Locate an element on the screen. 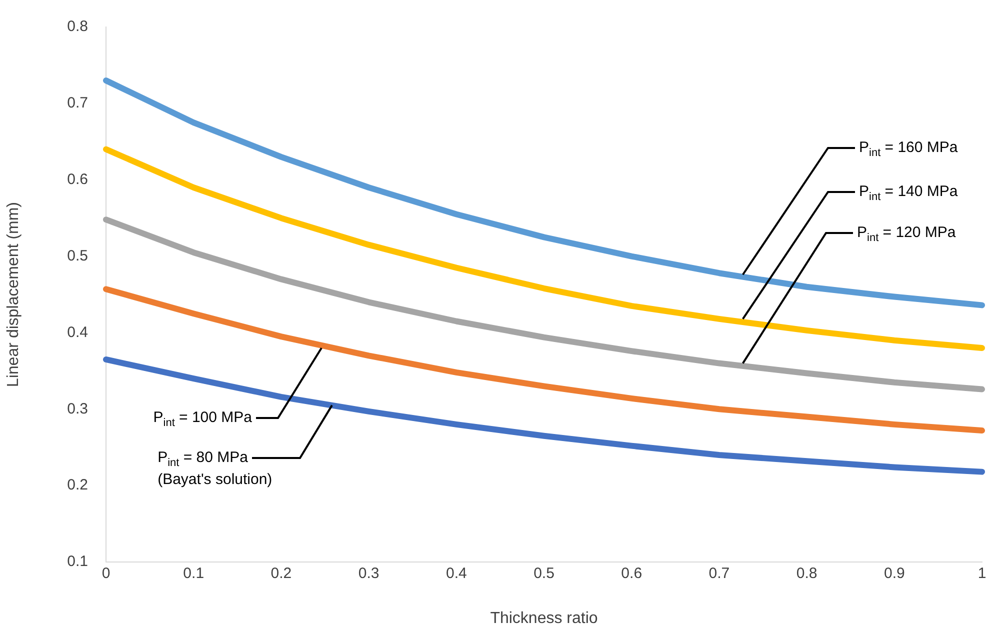  x-tick-label: 0.4 is located at coordinates (456, 573).